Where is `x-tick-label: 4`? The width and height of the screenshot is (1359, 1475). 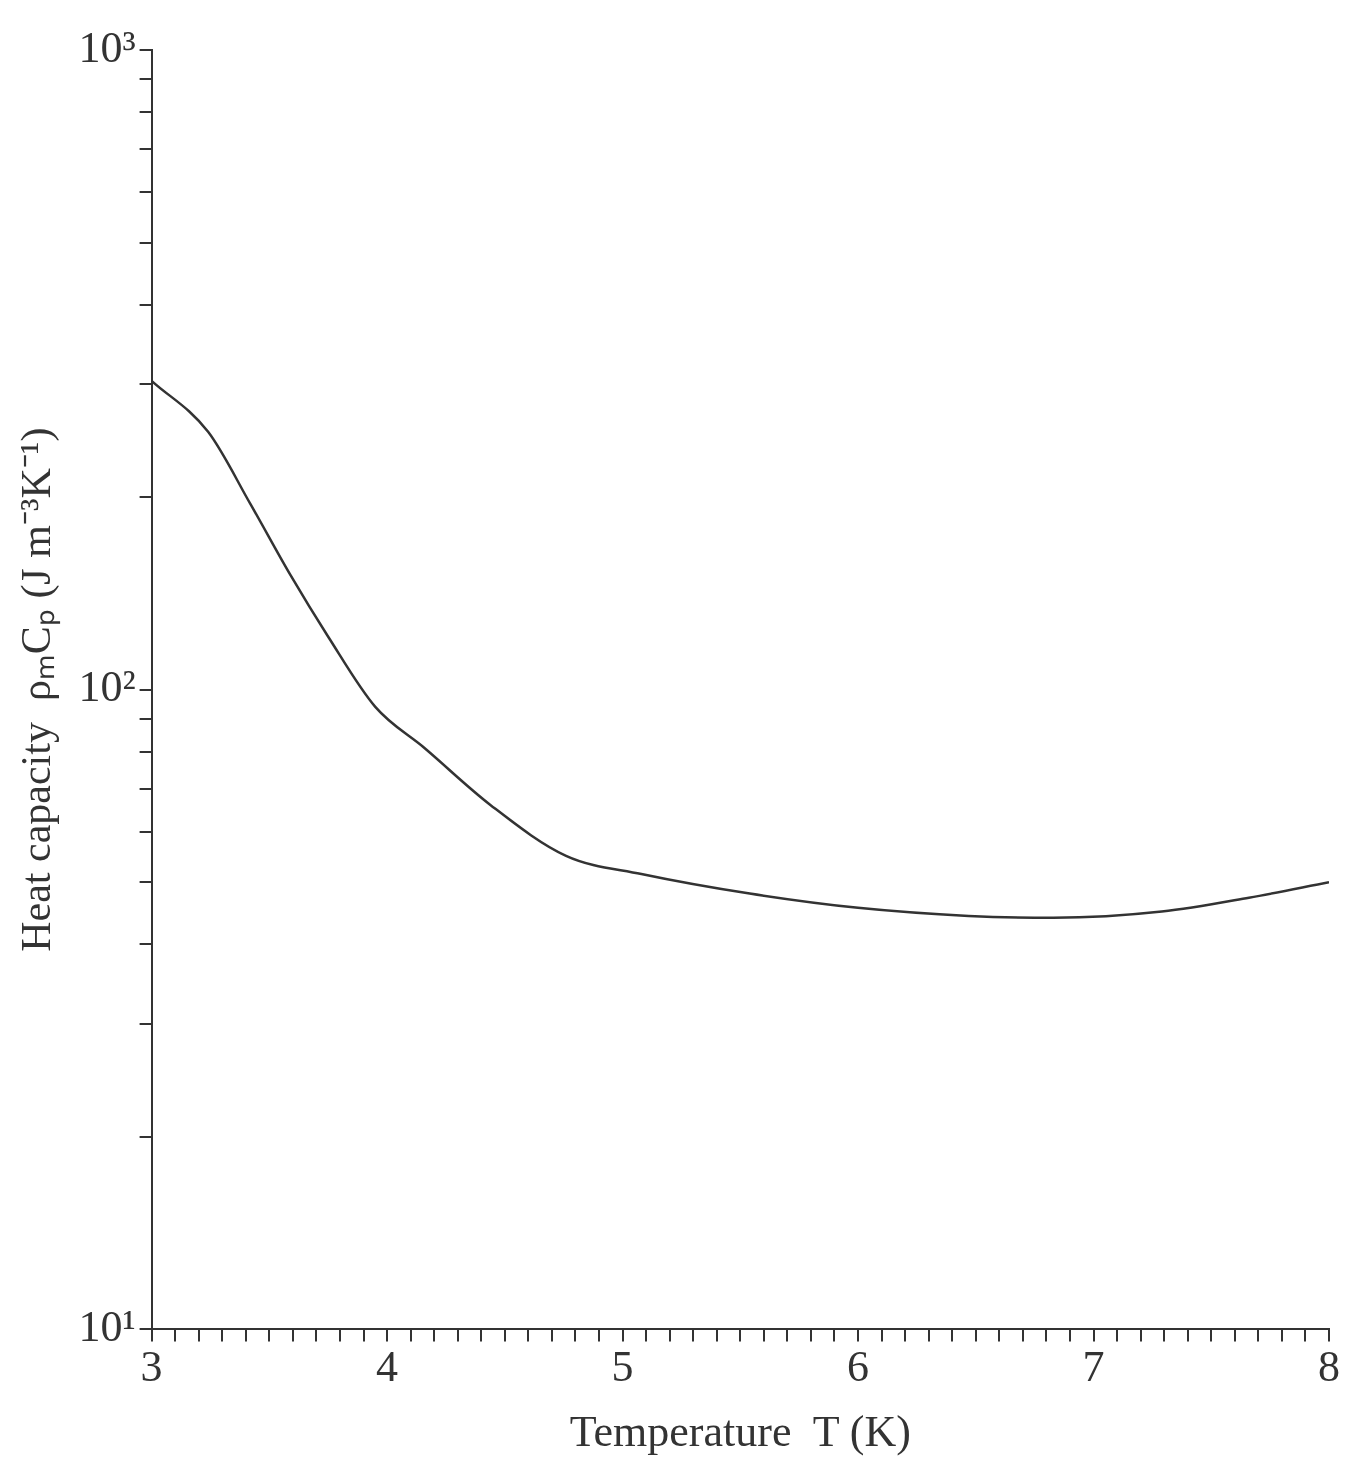 x-tick-label: 4 is located at coordinates (387, 1367).